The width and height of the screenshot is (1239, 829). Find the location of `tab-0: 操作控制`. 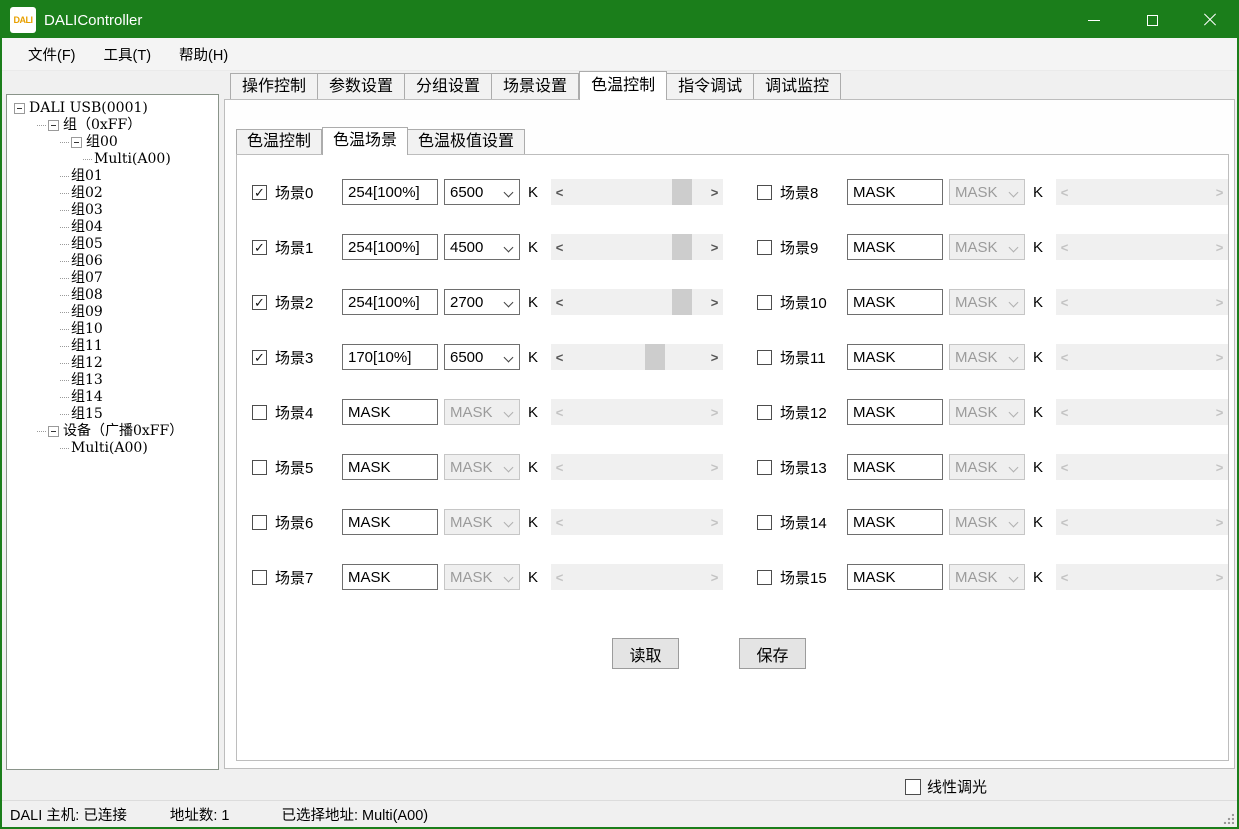

tab-0: 操作控制 is located at coordinates (274, 86).